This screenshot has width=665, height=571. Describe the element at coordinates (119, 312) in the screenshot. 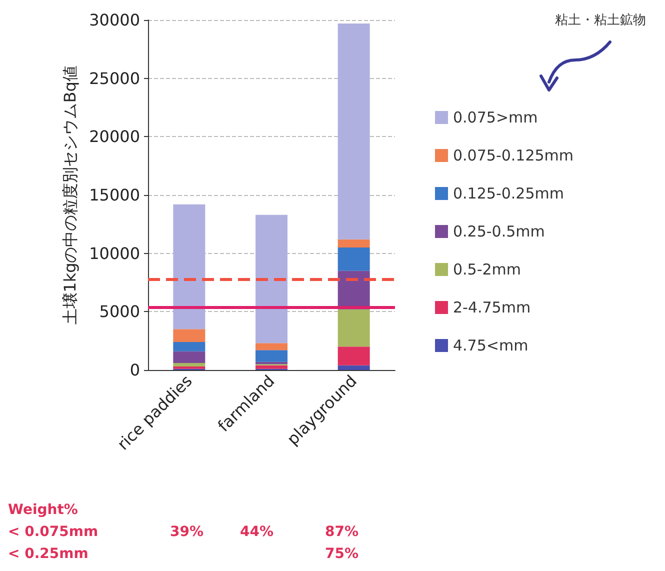

I see `y-tick-label: 5000` at that location.